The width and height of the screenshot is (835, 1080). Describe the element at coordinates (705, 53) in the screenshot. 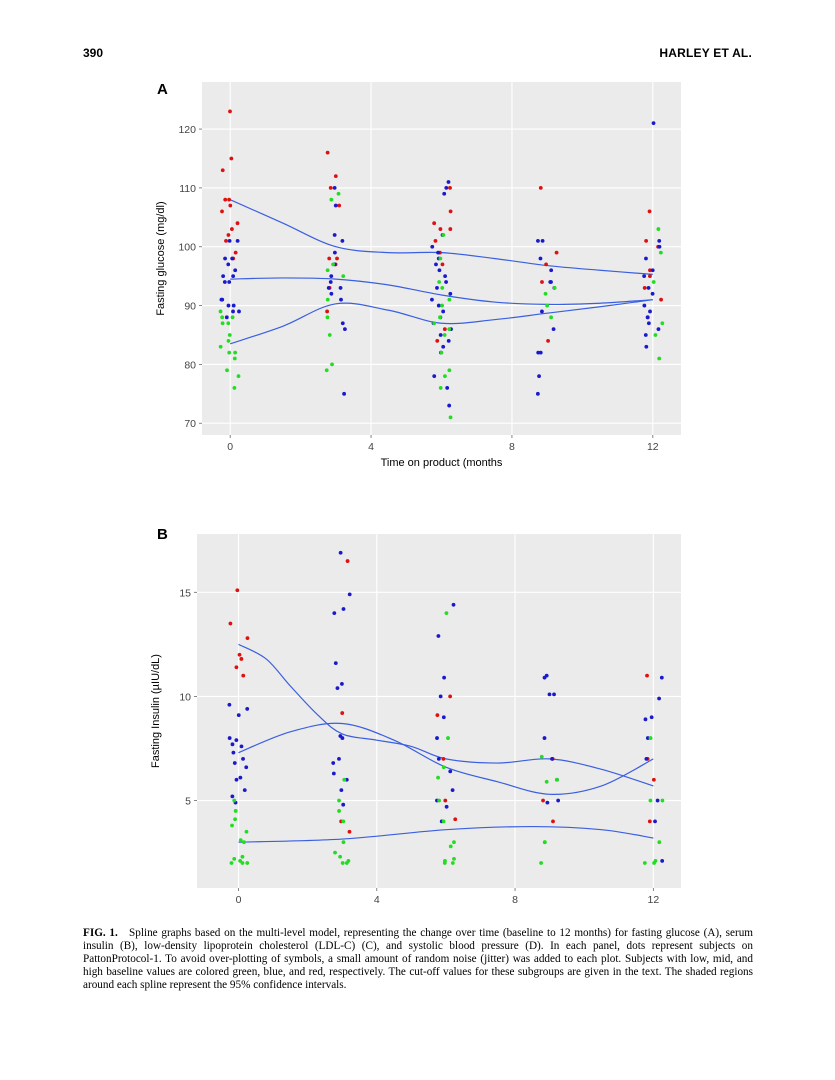

I see `running-head: HARLEY ET AL.` at that location.